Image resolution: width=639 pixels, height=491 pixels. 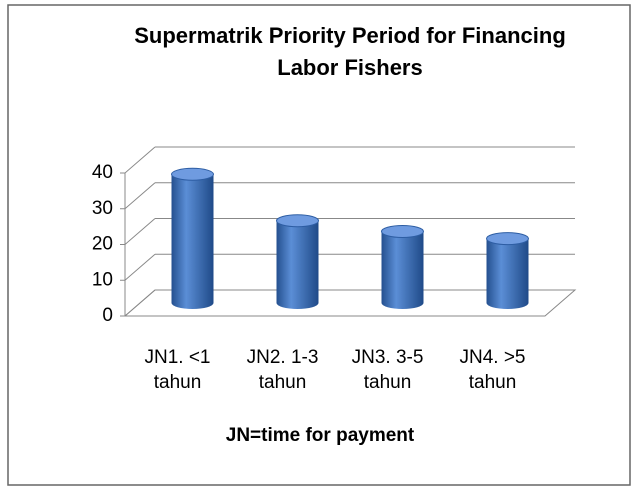 I want to click on x-tick-label: JN4. >5 tahun, so click(x=492, y=370).